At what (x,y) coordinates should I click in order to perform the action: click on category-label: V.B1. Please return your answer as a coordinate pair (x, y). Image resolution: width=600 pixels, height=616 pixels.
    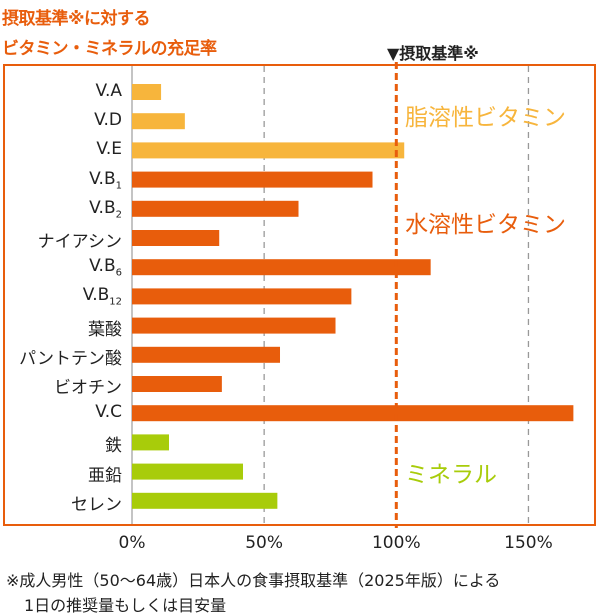
    Looking at the image, I should click on (105, 179).